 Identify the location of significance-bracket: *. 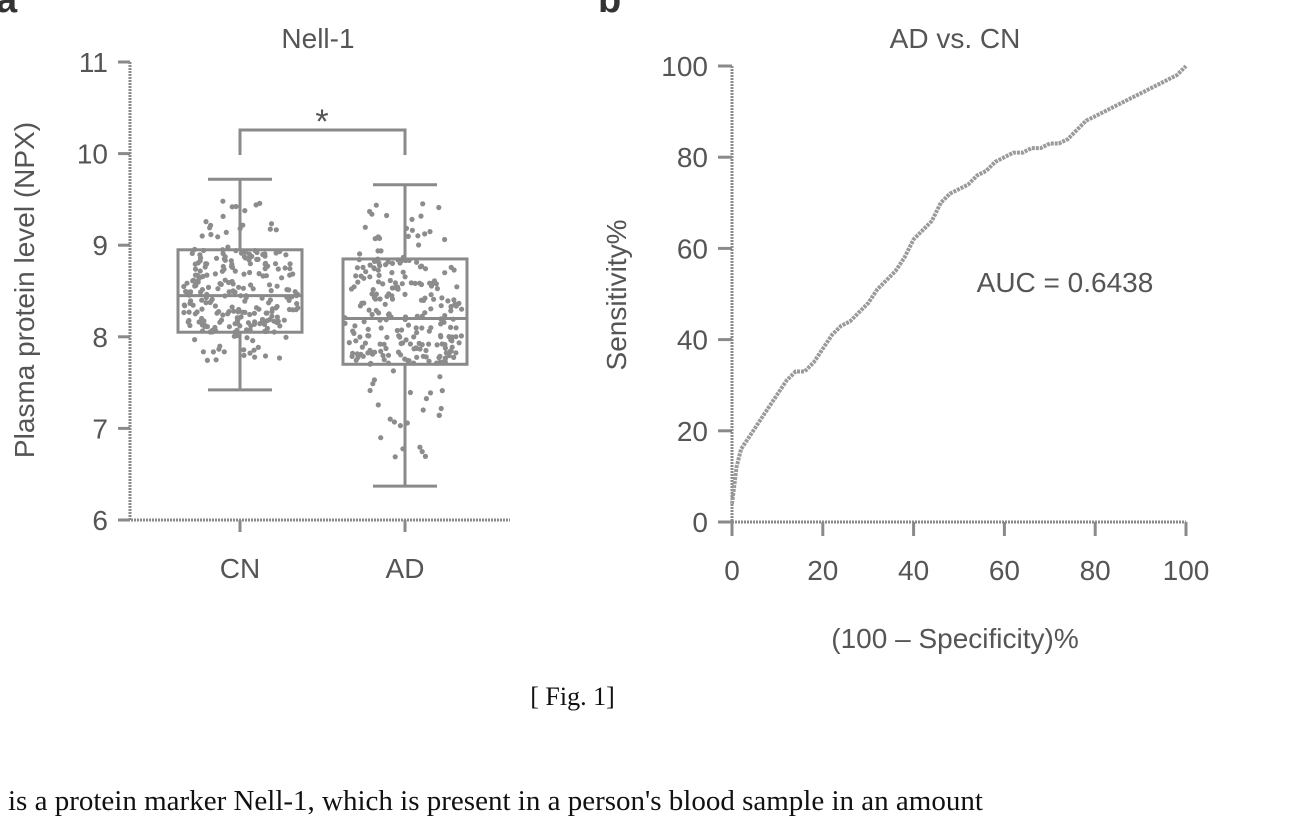
(322, 129).